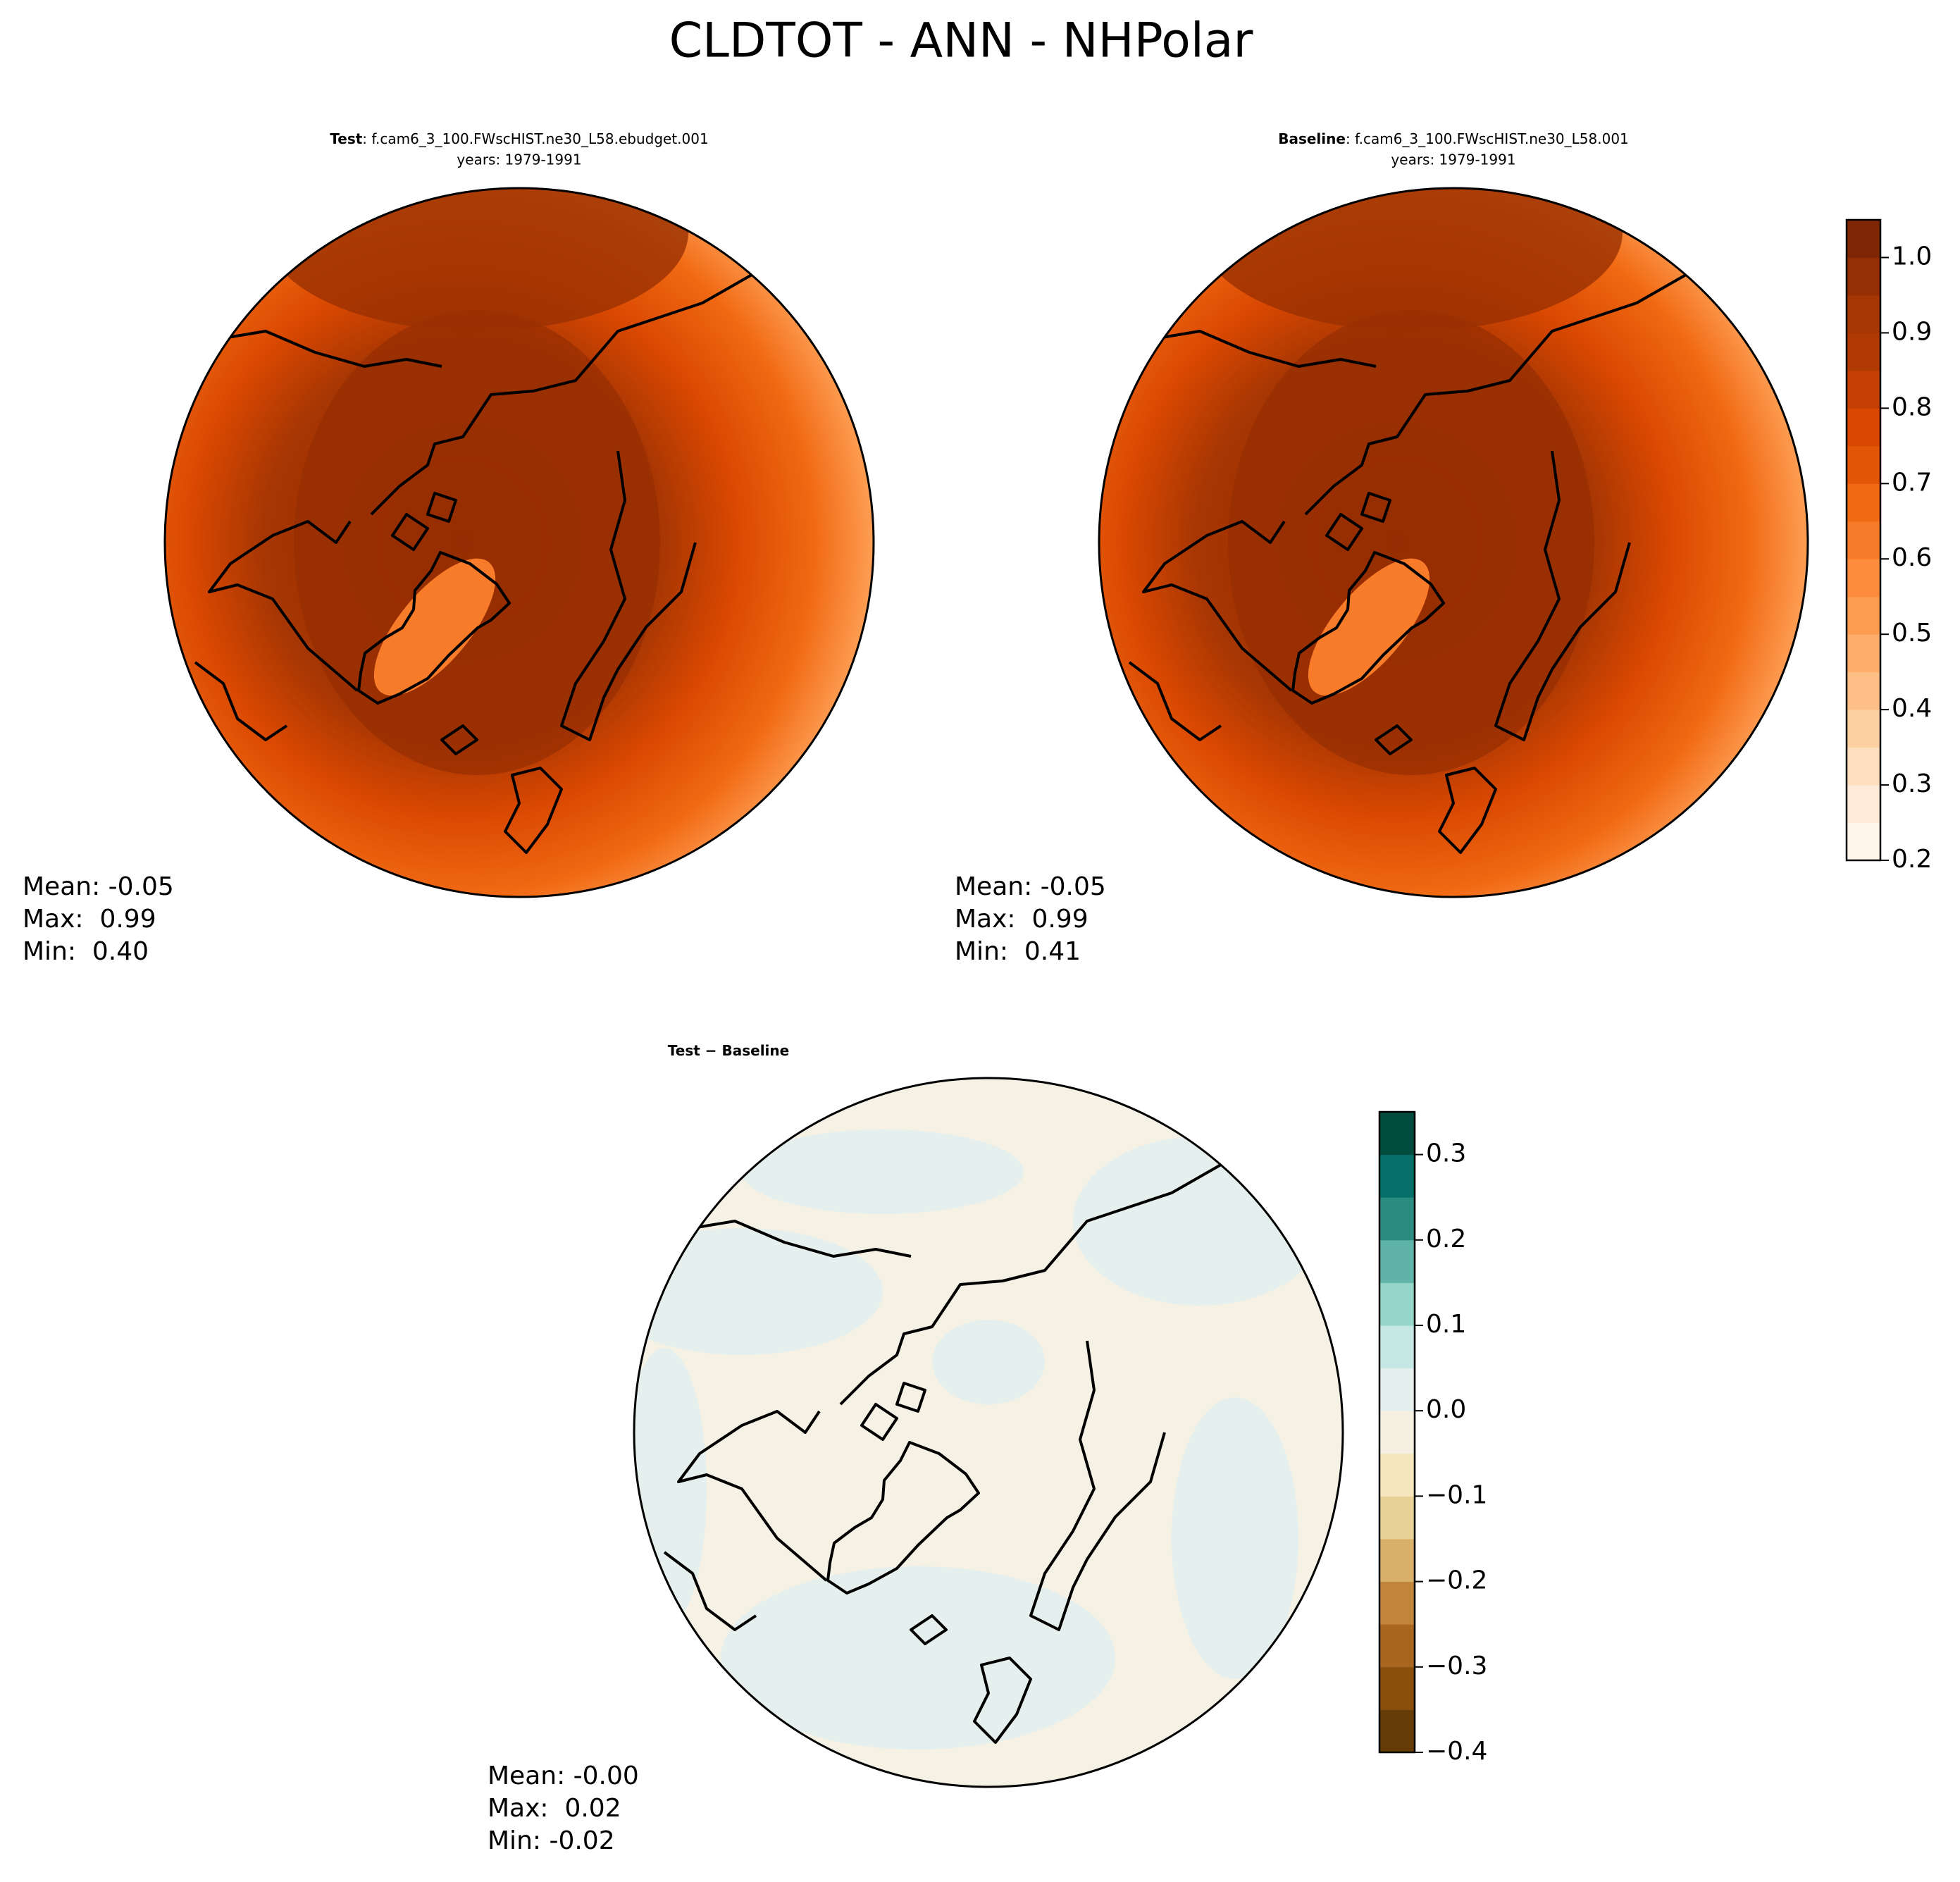 The image size is (1960, 1882). What do you see at coordinates (1457, 1580) in the screenshot?
I see `colorbar-tick-label: −0.2` at bounding box center [1457, 1580].